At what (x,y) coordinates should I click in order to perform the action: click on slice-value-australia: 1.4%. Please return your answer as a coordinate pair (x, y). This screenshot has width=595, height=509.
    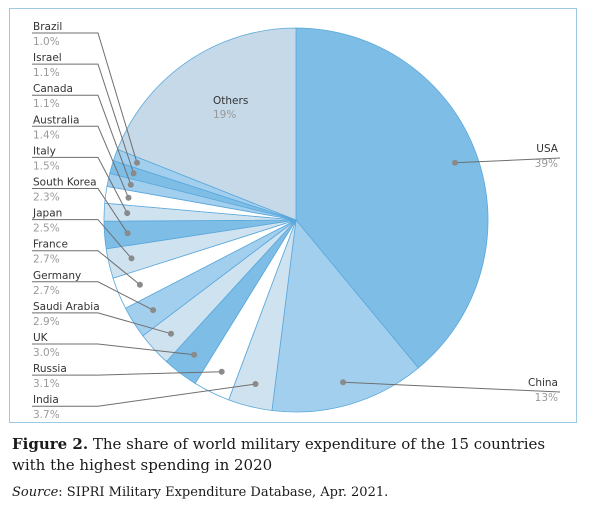
    Looking at the image, I should click on (46, 135).